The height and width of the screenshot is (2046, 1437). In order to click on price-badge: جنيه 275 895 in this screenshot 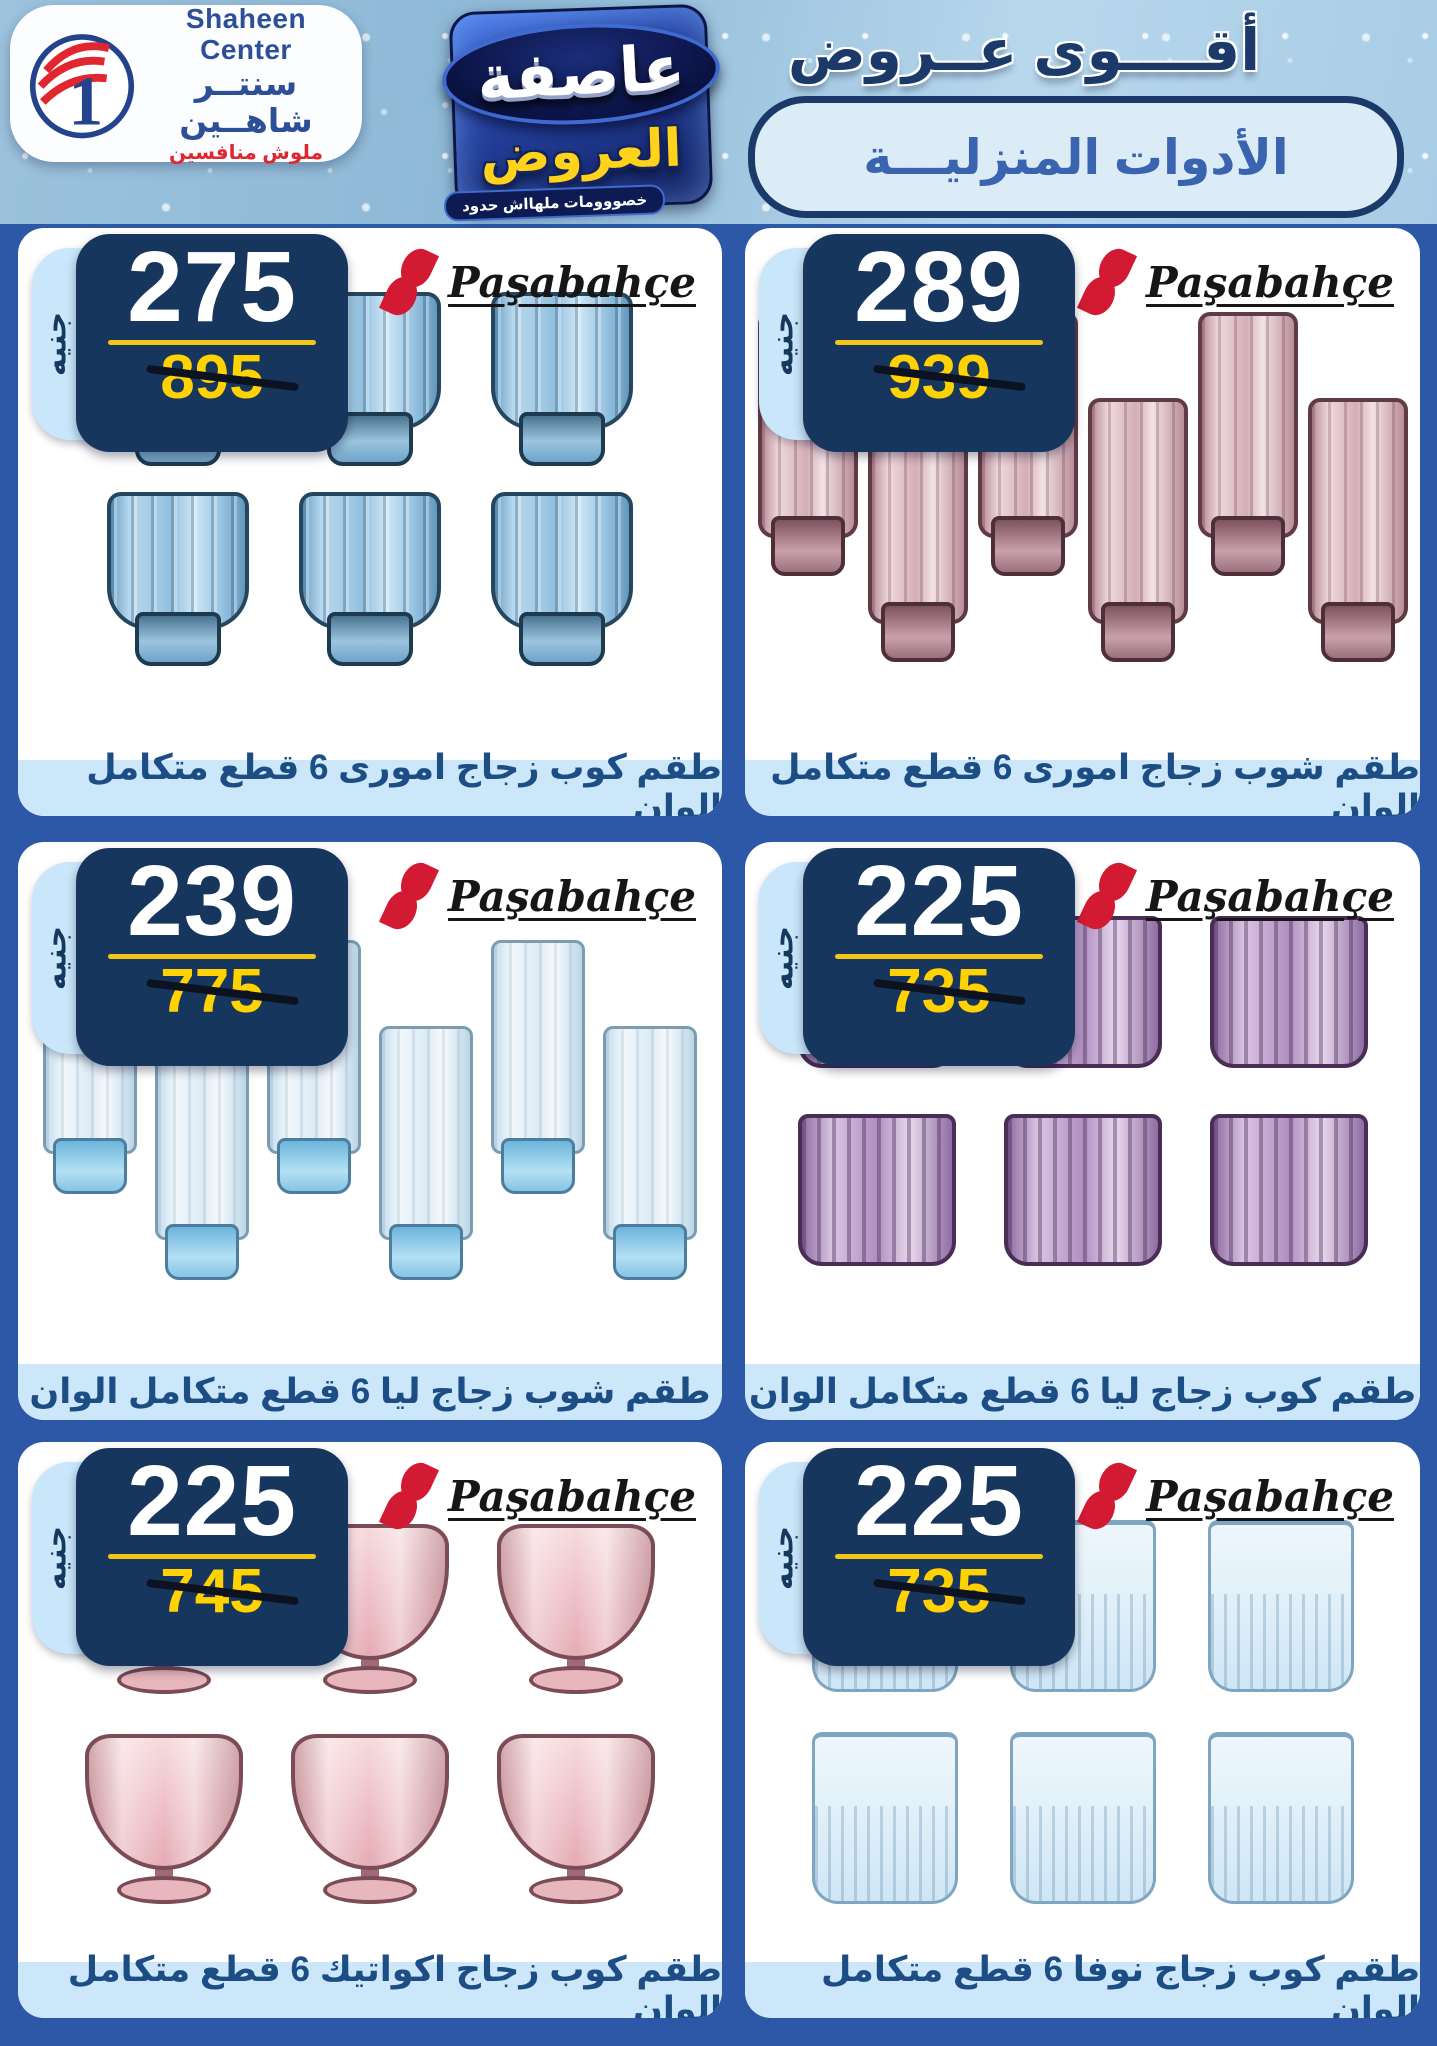, I will do `click(190, 343)`.